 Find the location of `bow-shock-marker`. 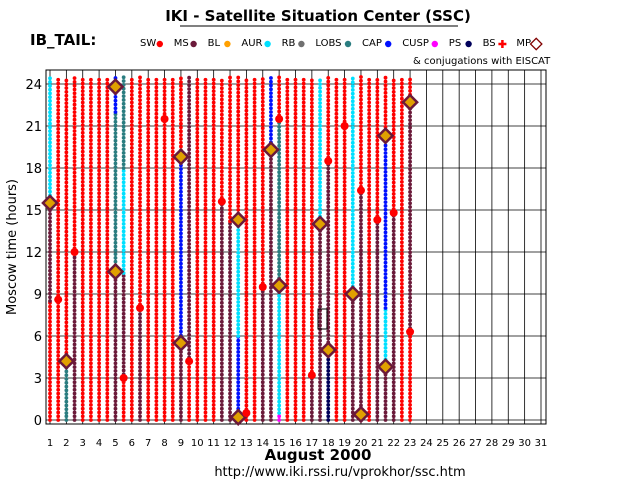

bow-shock-marker is located at coordinates (377, 219).